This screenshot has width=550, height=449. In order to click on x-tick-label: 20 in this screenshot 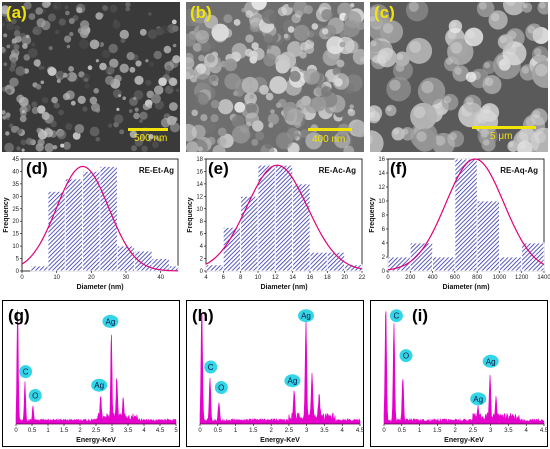, I will do `click(91, 278)`.